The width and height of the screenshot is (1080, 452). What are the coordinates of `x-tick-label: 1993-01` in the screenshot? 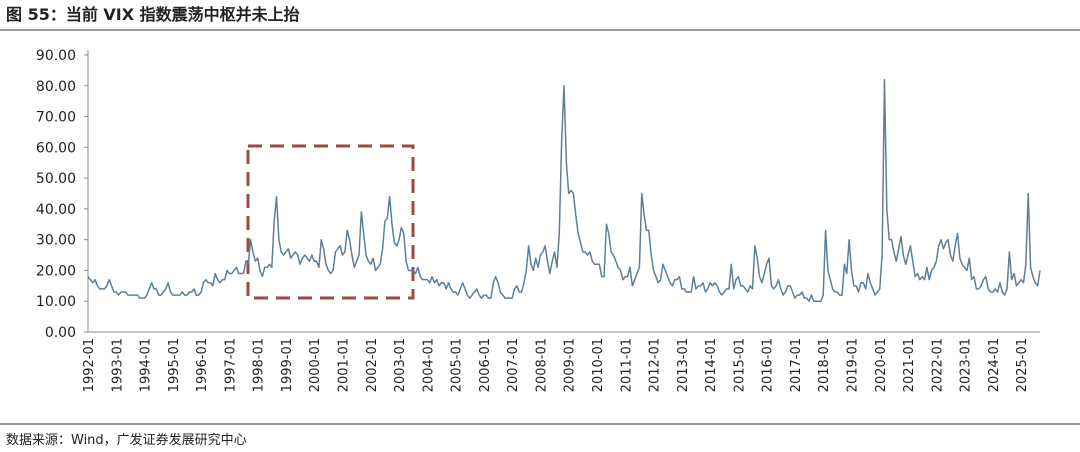 It's located at (117, 365).